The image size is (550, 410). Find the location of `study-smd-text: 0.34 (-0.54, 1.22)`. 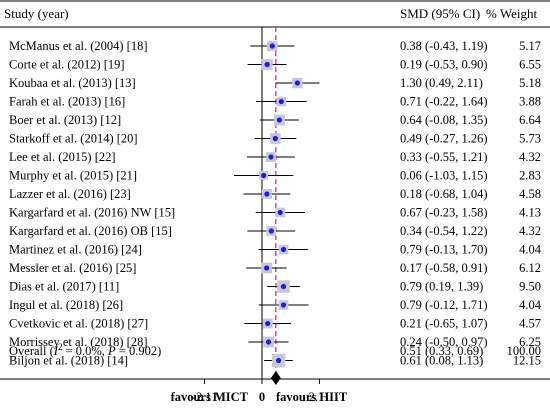

study-smd-text: 0.34 (-0.54, 1.22) is located at coordinates (444, 231).